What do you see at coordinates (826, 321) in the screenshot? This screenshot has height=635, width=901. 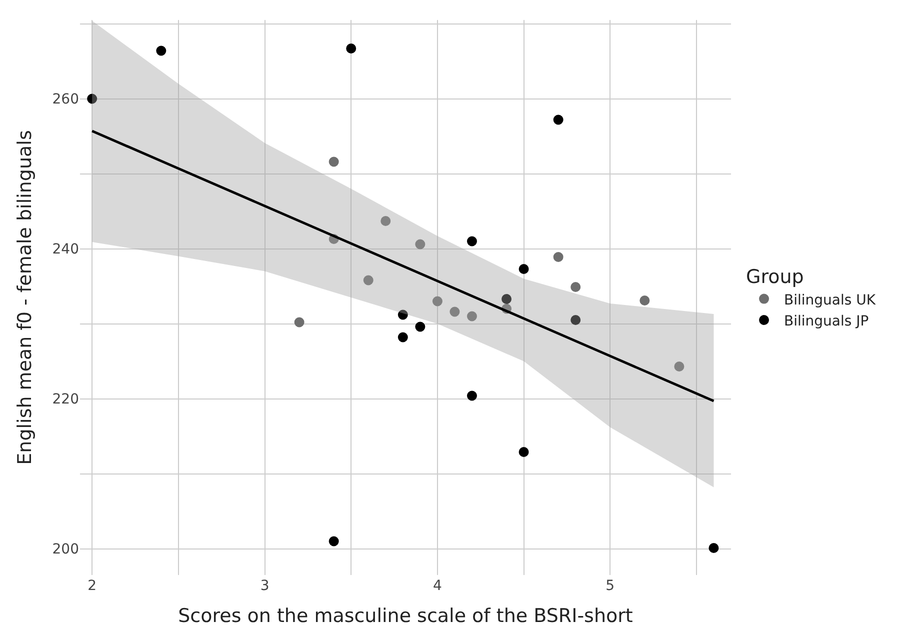 I see `legend-label: Bilinguals JP` at bounding box center [826, 321].